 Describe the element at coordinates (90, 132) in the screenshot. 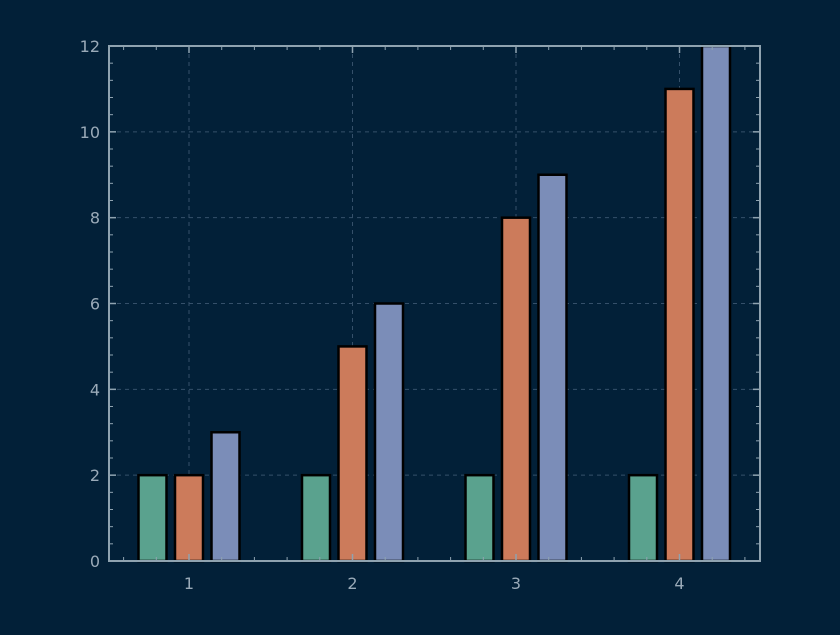

I see `ytick-label: 10` at that location.